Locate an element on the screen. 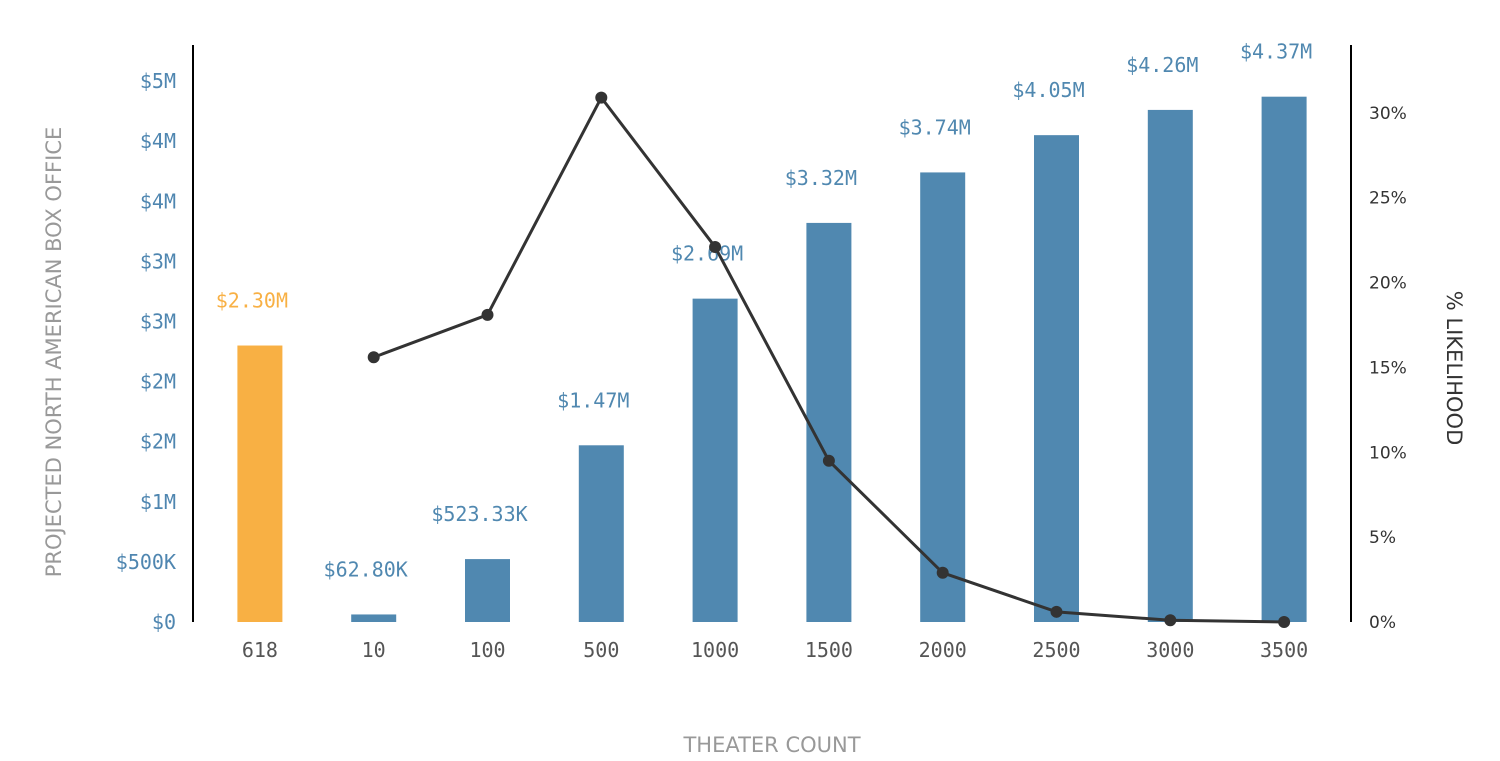 This screenshot has width=1500, height=761. x-tick-label: 2500 is located at coordinates (1056, 650).